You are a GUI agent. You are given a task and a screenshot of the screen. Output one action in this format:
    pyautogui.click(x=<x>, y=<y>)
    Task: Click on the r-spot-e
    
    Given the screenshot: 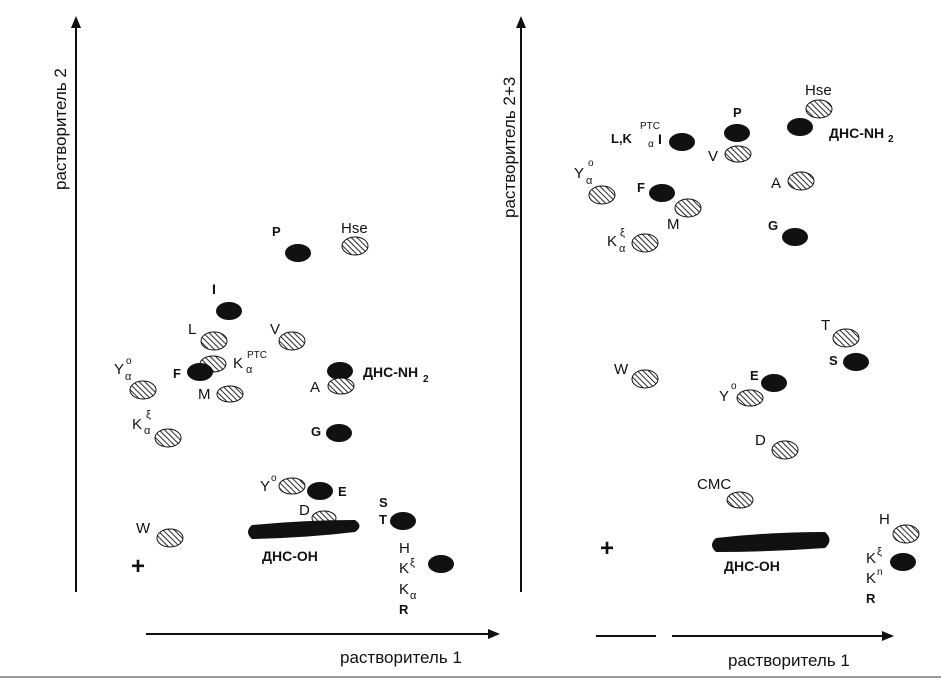 What is the action you would take?
    pyautogui.click(x=774, y=383)
    